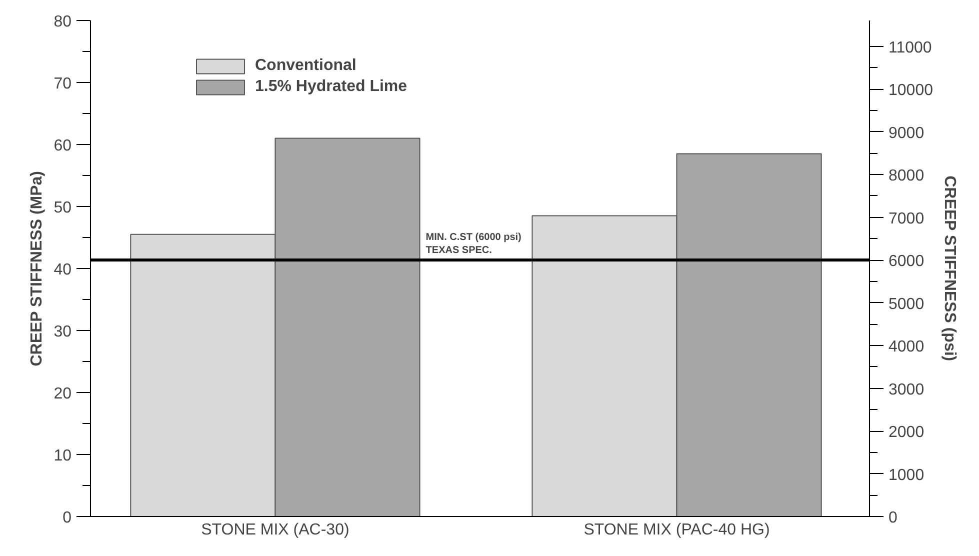 The height and width of the screenshot is (556, 979). Describe the element at coordinates (331, 87) in the screenshot. I see `legend-label: 1.5% Hydrated Lime` at that location.